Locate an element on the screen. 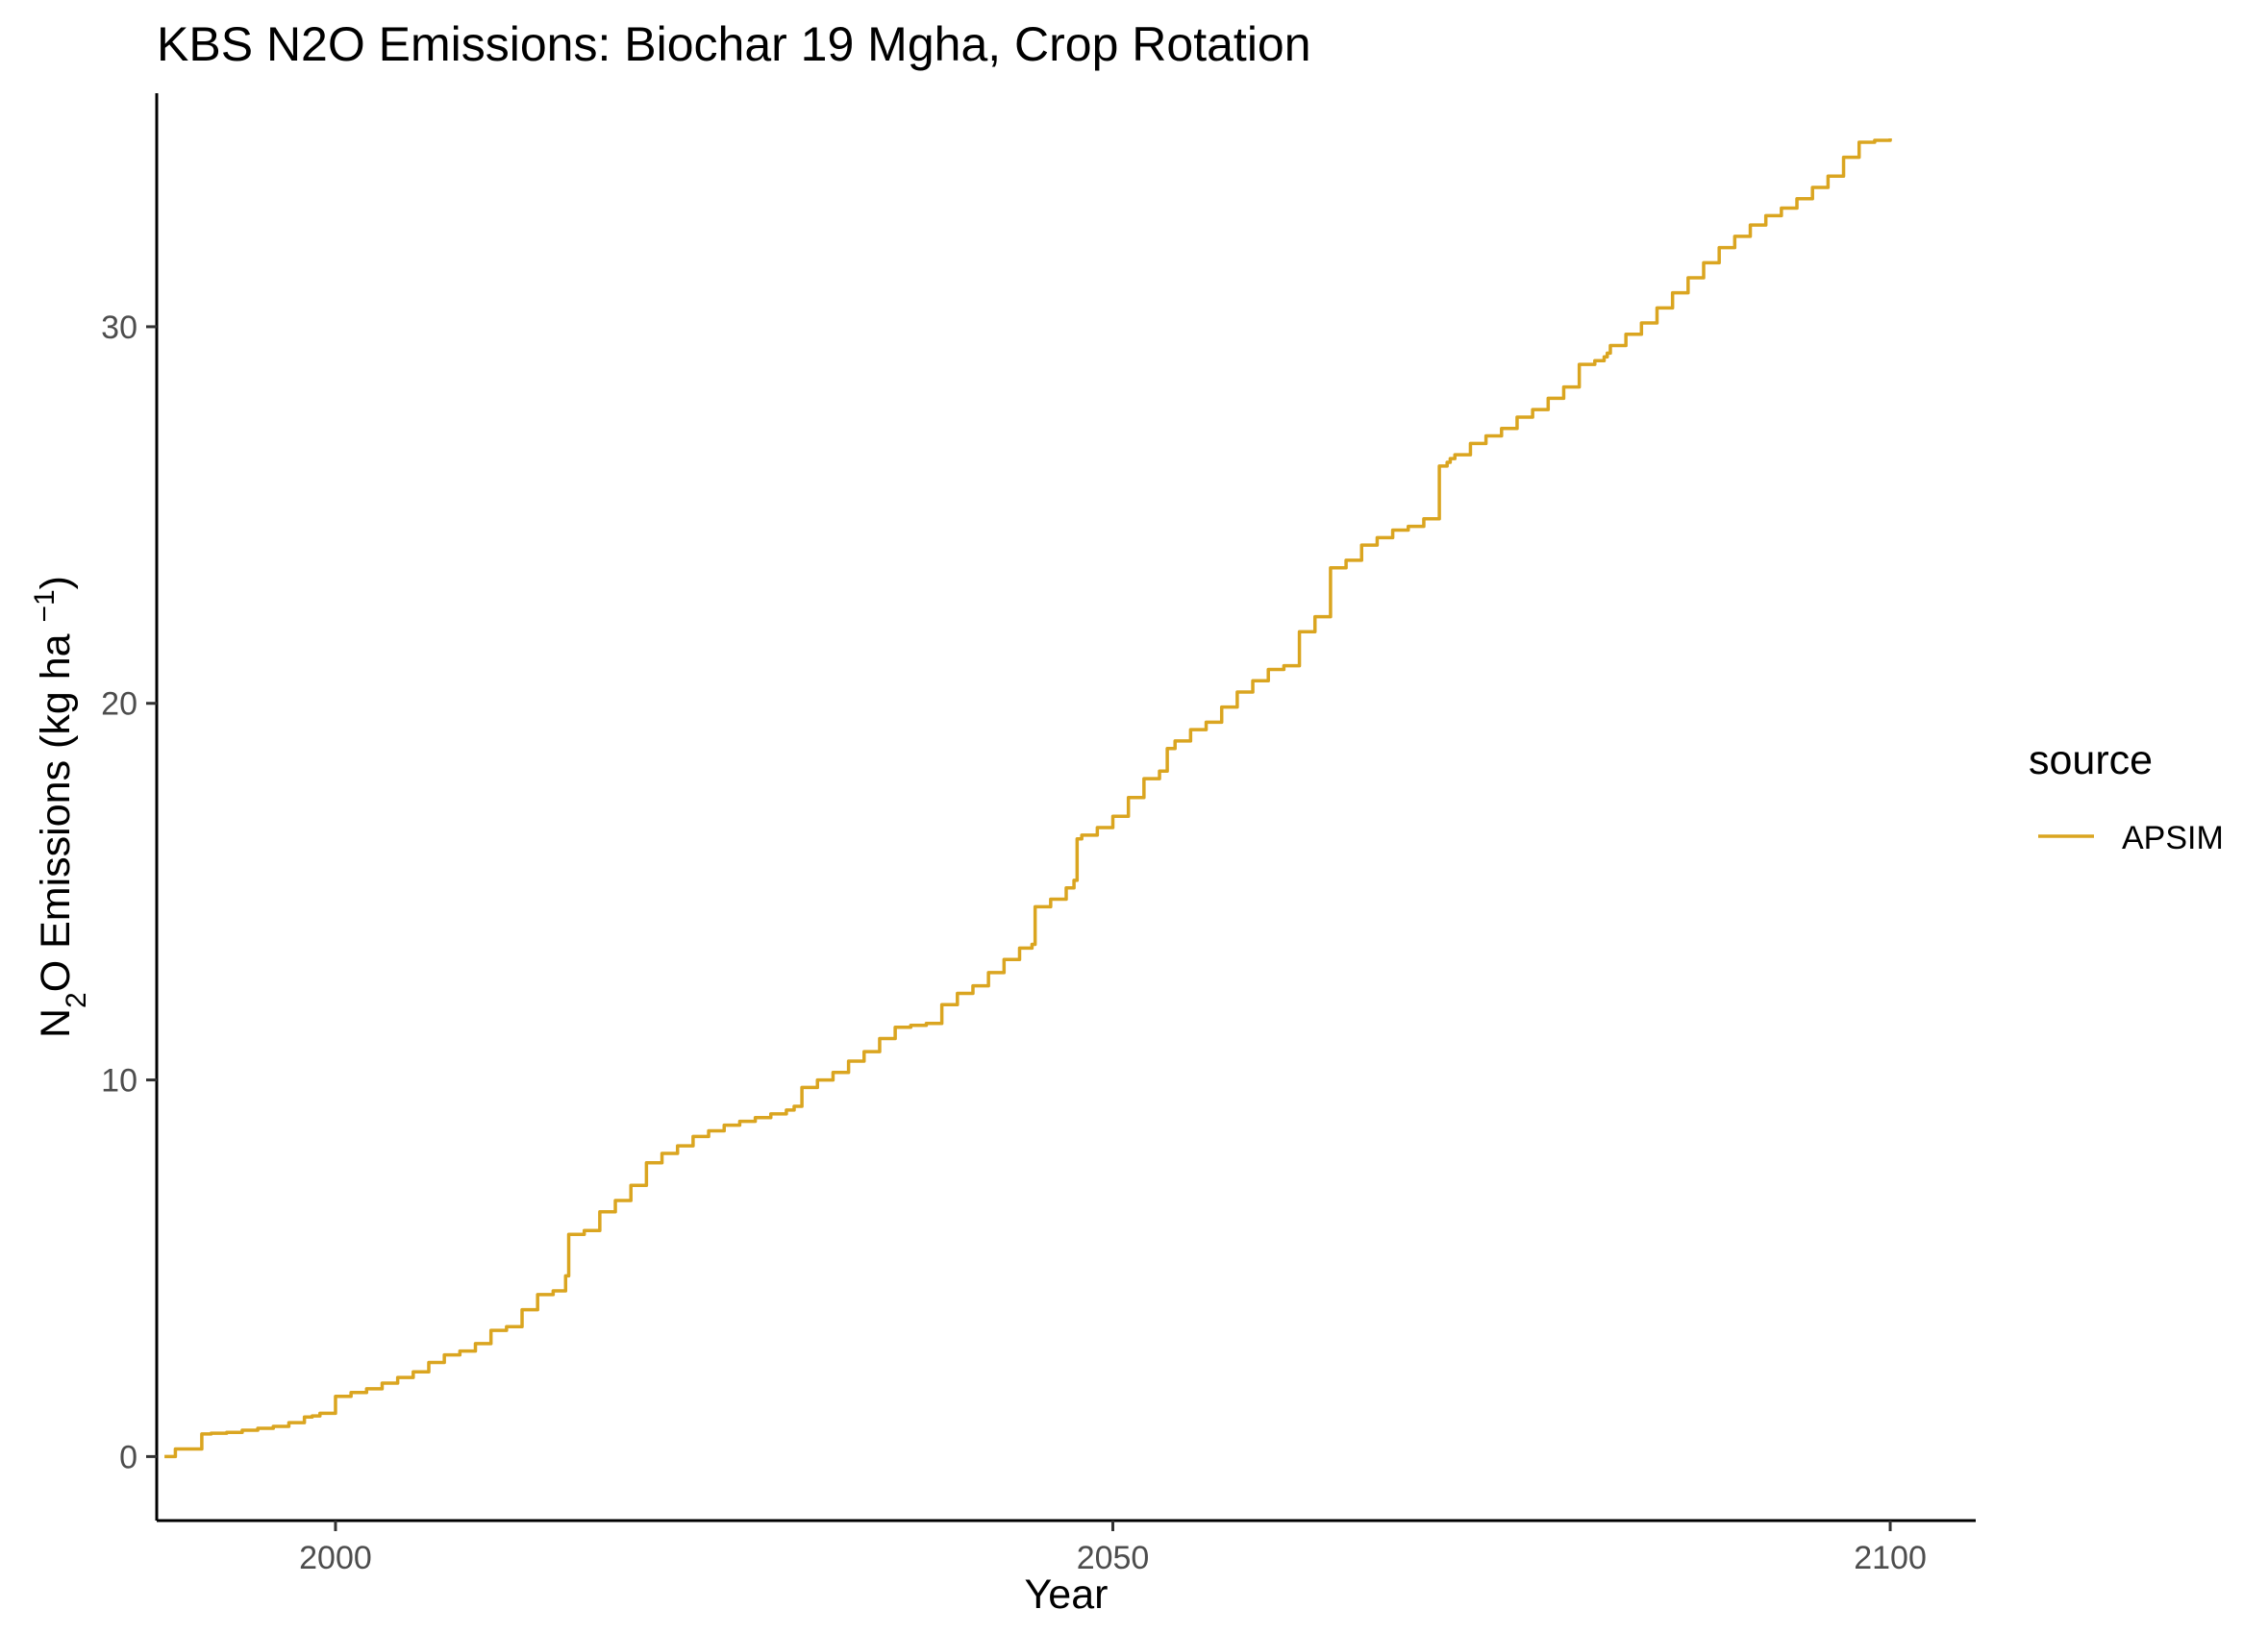 This screenshot has height=1634, width=2268. x-tick-label: 2050 is located at coordinates (1113, 1558).